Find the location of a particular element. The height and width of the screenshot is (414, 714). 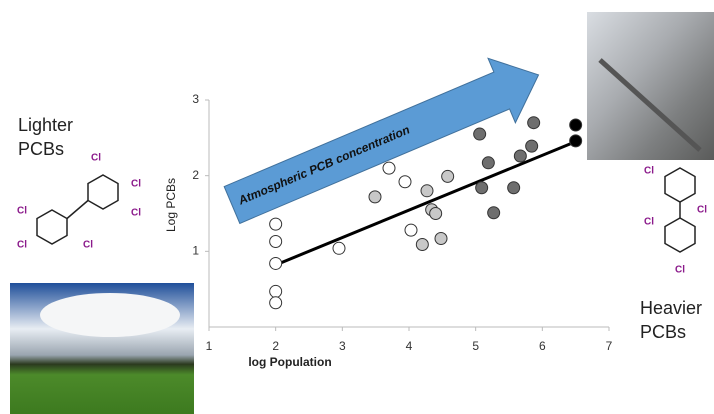

right-label: Heavier PCBs is located at coordinates (671, 320).